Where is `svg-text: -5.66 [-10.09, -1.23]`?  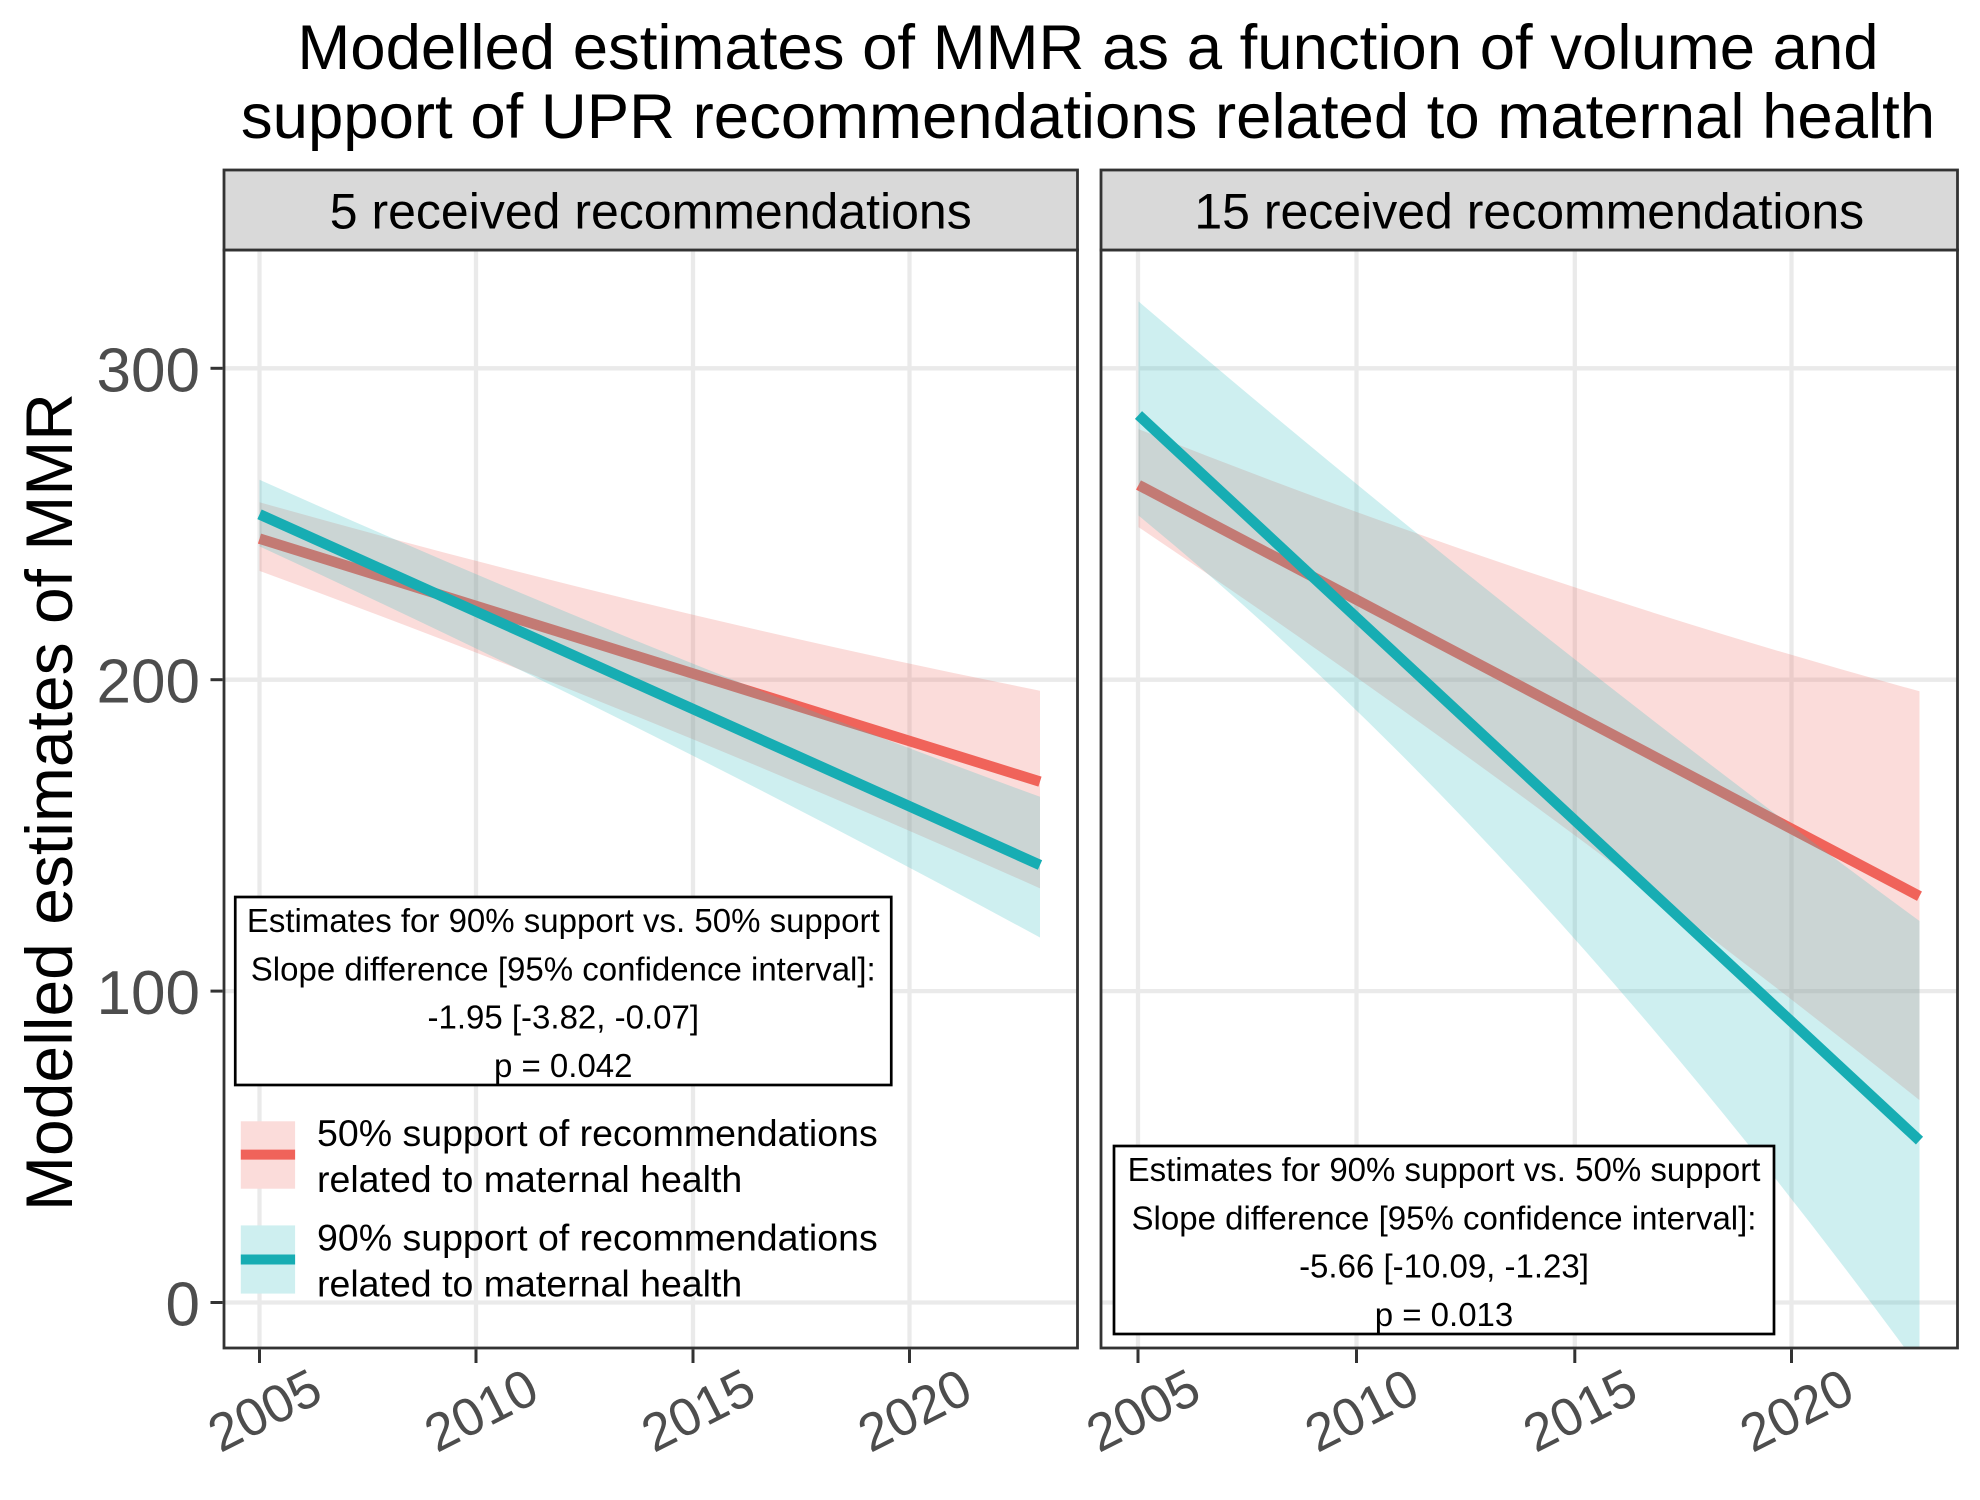 svg-text: -5.66 [-10.09, -1.23] is located at coordinates (1444, 1266).